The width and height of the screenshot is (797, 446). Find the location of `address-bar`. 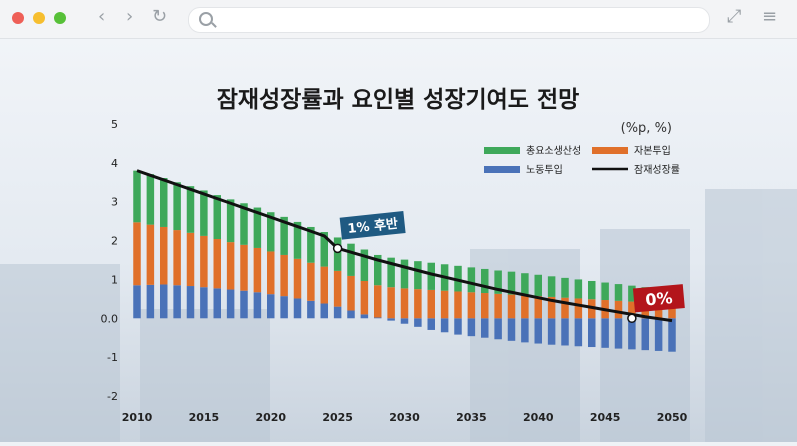

address-bar is located at coordinates (449, 20).